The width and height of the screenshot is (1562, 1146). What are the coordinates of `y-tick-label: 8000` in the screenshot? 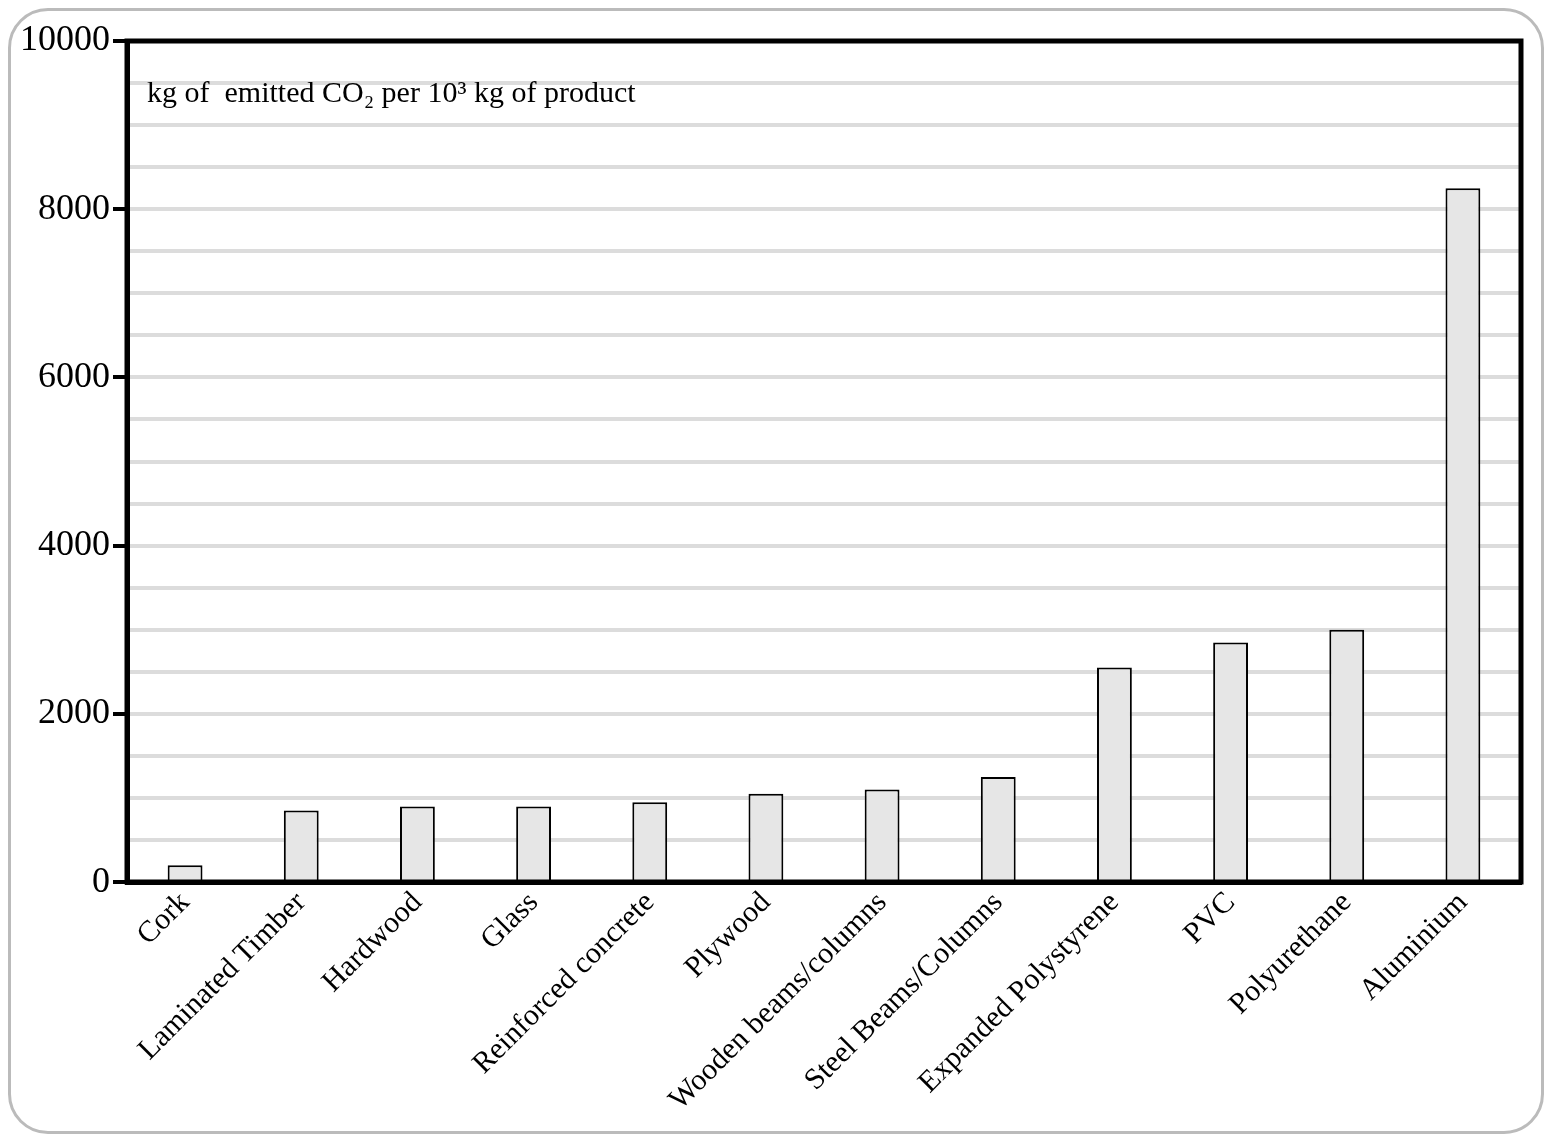 It's located at (74, 206).